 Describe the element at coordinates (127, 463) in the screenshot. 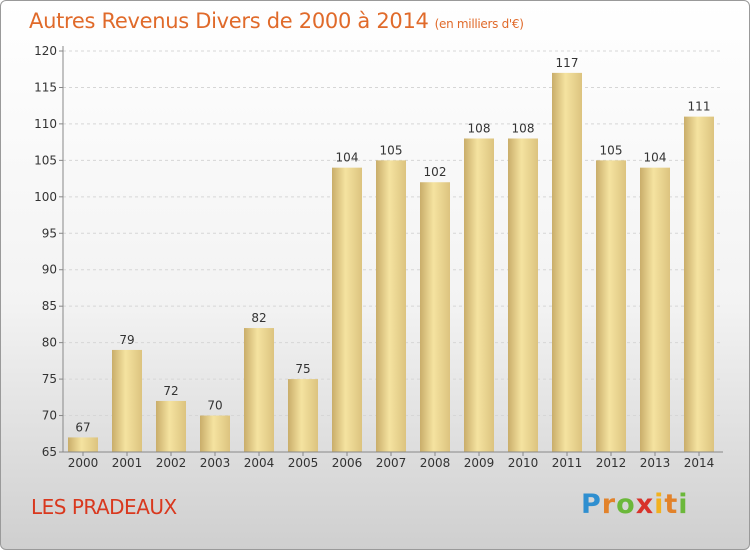

I see `x-tick-label: 2001` at that location.